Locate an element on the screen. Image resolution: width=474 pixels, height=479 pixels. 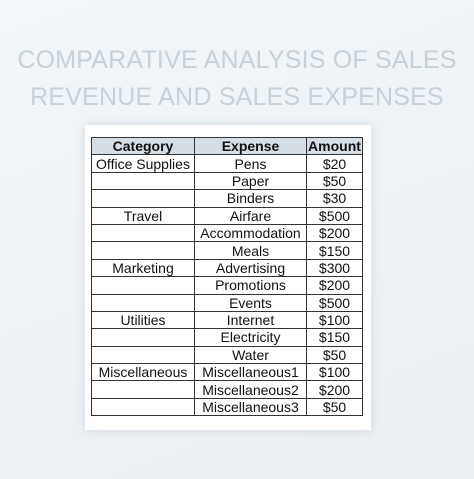
table-row: Miscellaneous3 $50 is located at coordinates (227, 407).